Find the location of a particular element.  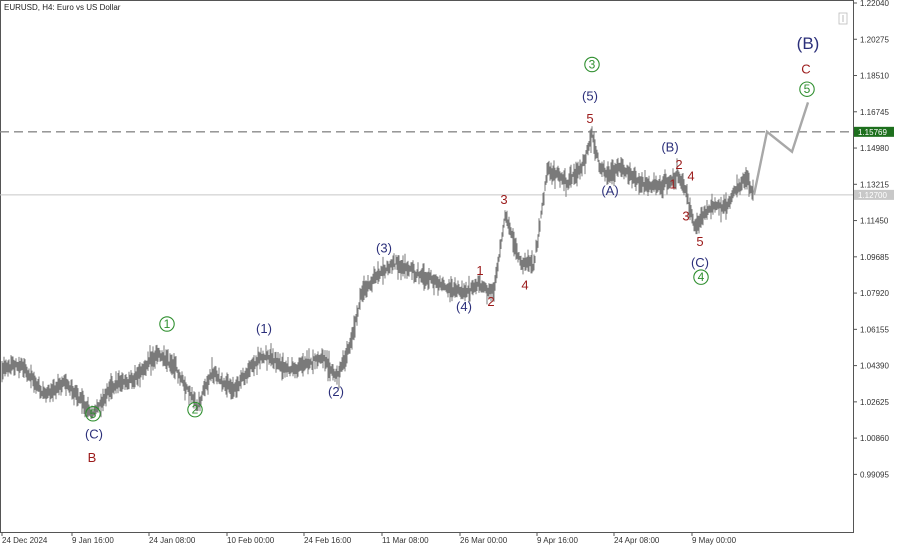

current-price-tag is located at coordinates (874, 131).